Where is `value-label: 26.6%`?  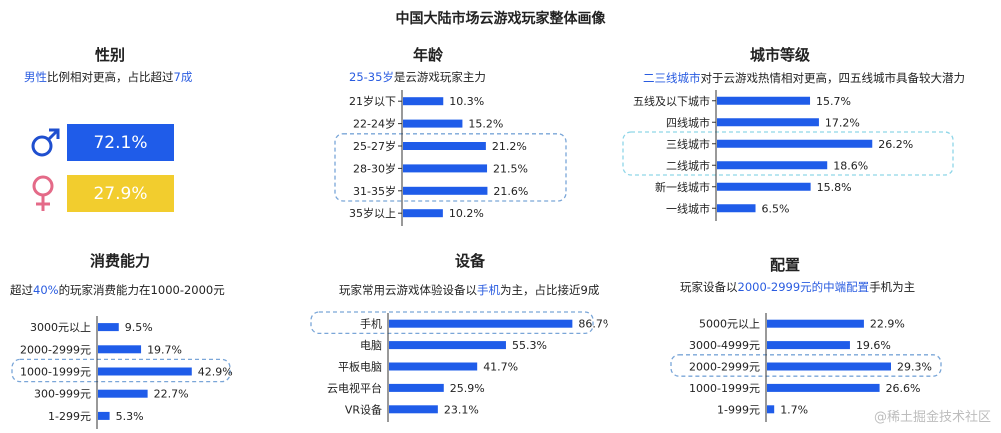
value-label: 26.6% is located at coordinates (903, 388).